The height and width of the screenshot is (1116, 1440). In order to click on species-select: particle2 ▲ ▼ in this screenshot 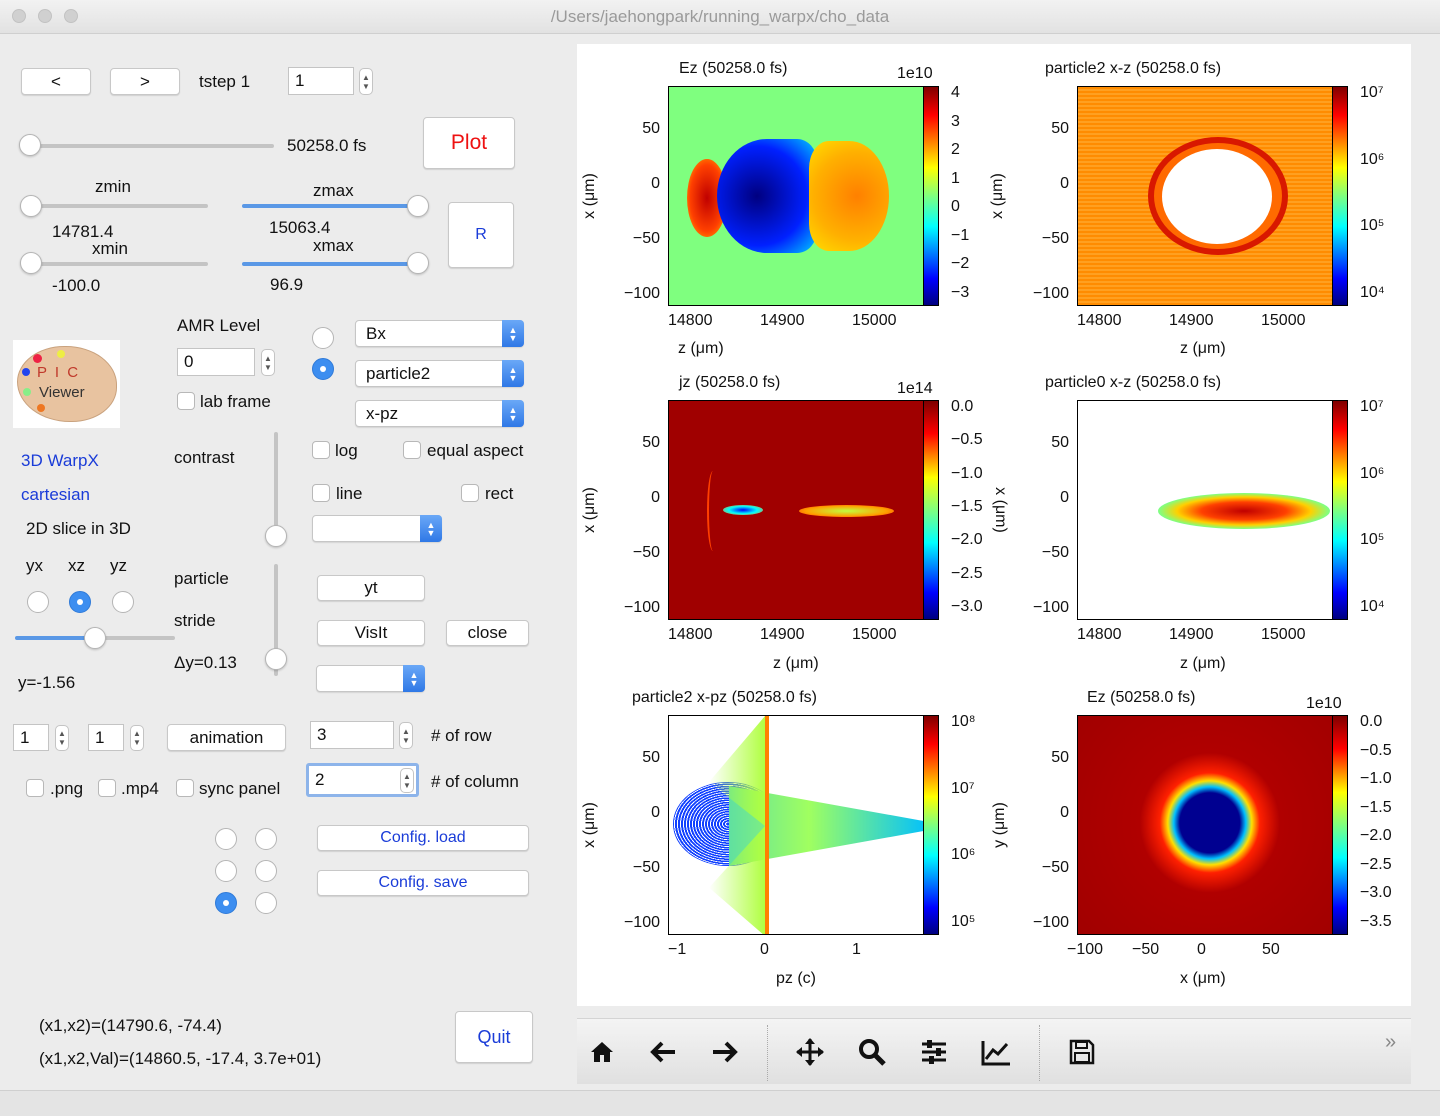, I will do `click(439, 373)`.